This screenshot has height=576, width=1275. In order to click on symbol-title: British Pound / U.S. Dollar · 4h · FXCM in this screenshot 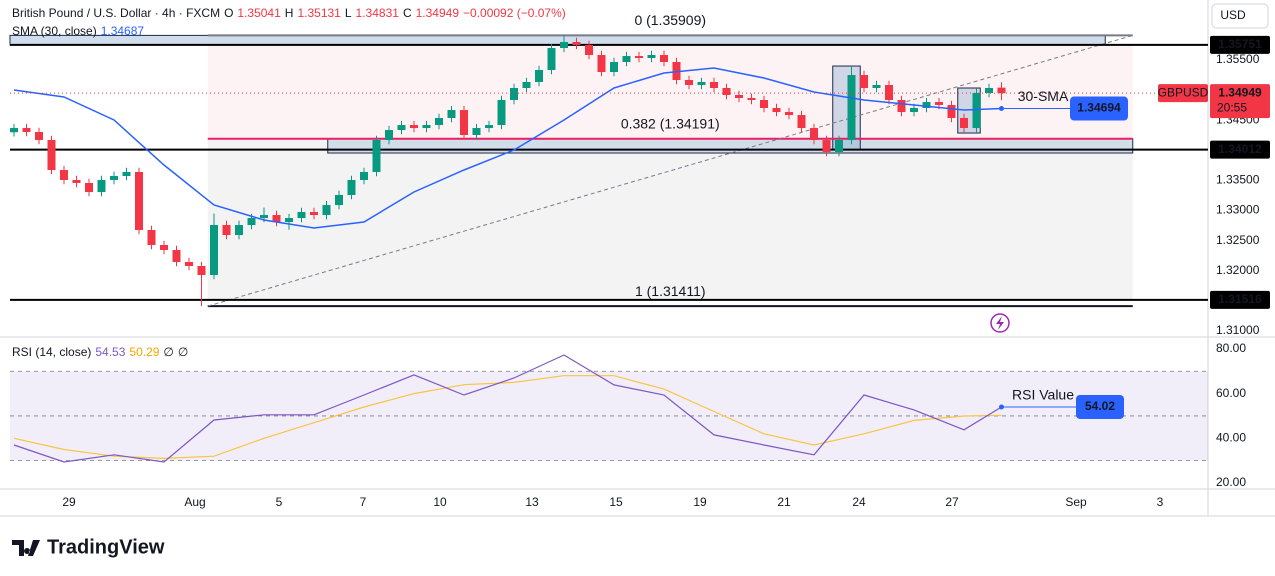, I will do `click(116, 13)`.